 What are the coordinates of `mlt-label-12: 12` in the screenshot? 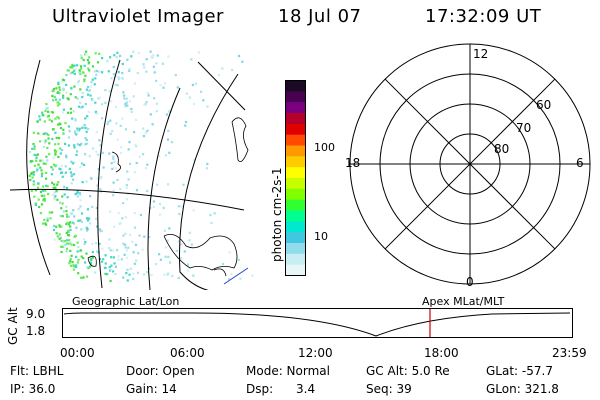 It's located at (480, 54).